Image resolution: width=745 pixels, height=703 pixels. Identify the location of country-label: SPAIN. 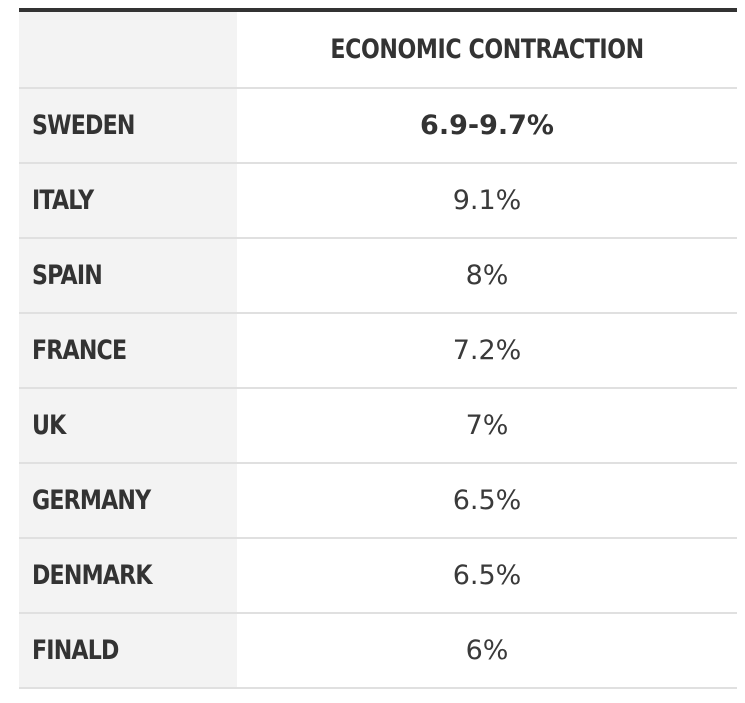
(67, 275).